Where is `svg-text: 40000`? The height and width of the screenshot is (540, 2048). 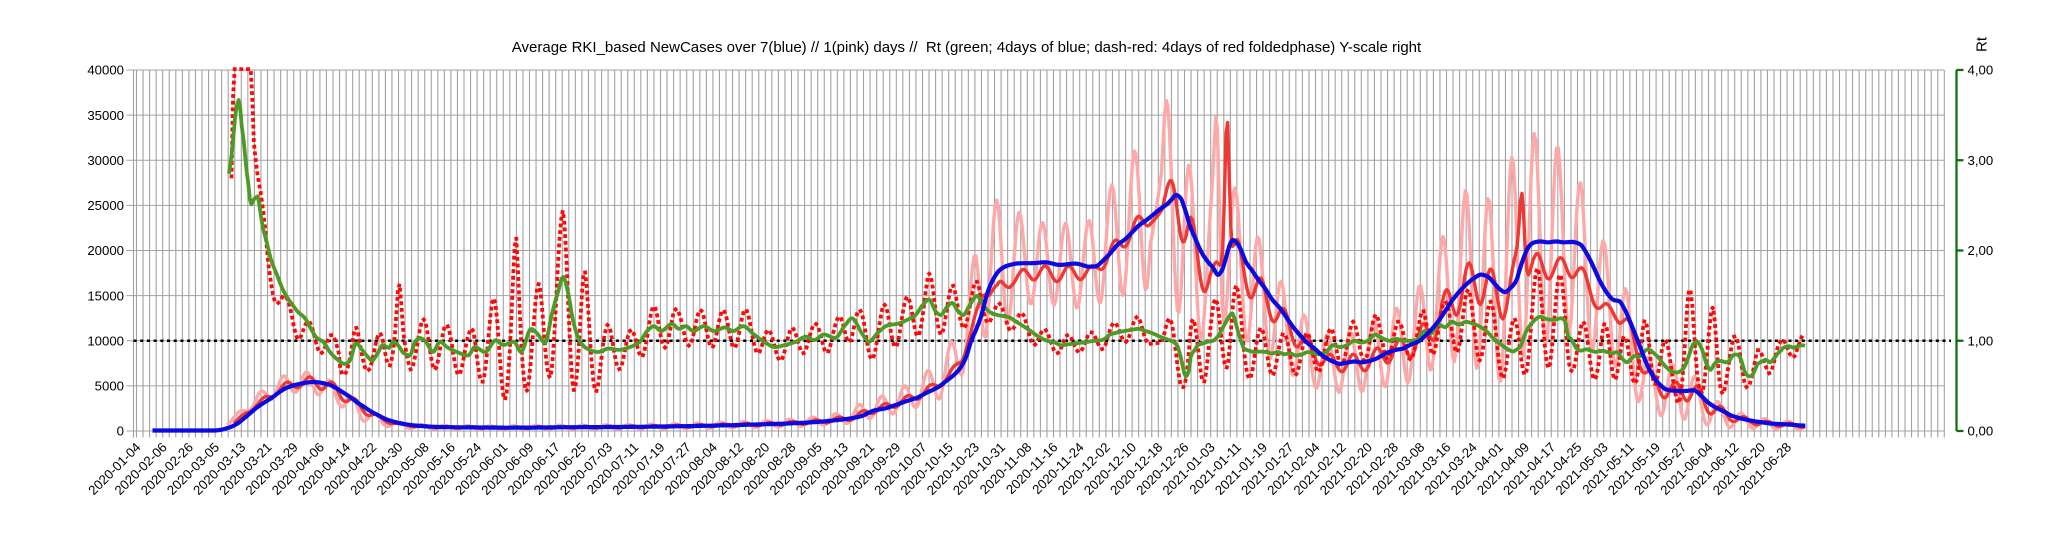
svg-text: 40000 is located at coordinates (105, 70).